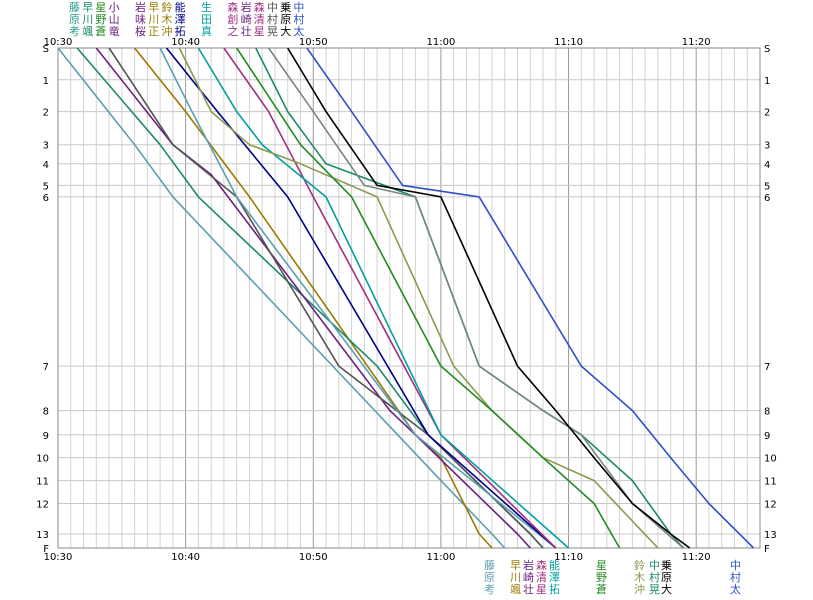 The width and height of the screenshot is (813, 600). Describe the element at coordinates (654, 589) in the screenshot. I see `finish-label: 晃` at that location.